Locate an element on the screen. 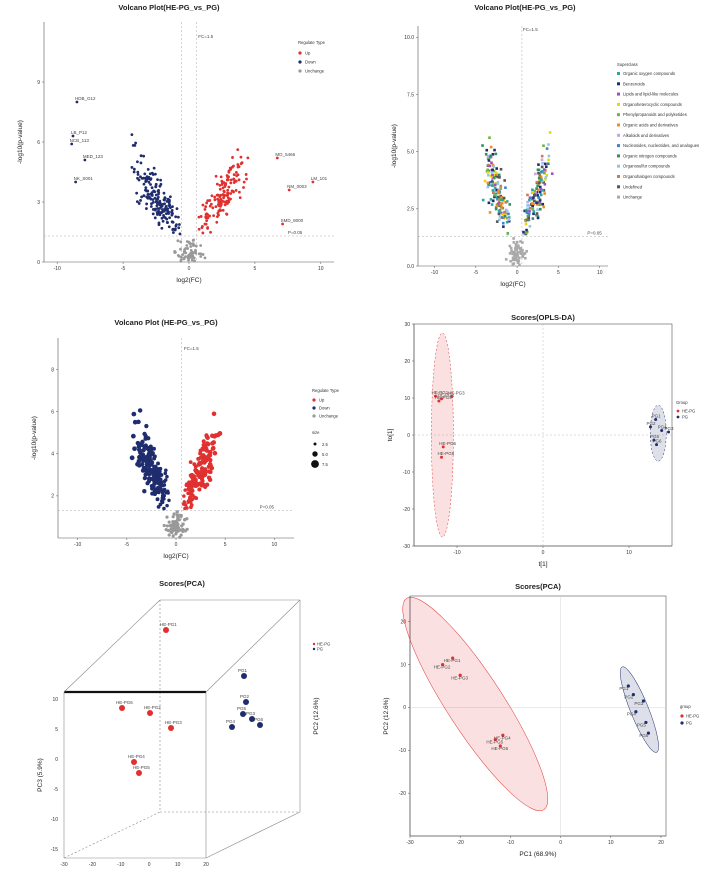 The width and height of the screenshot is (725, 869). size-legend-marker is located at coordinates (315, 454).